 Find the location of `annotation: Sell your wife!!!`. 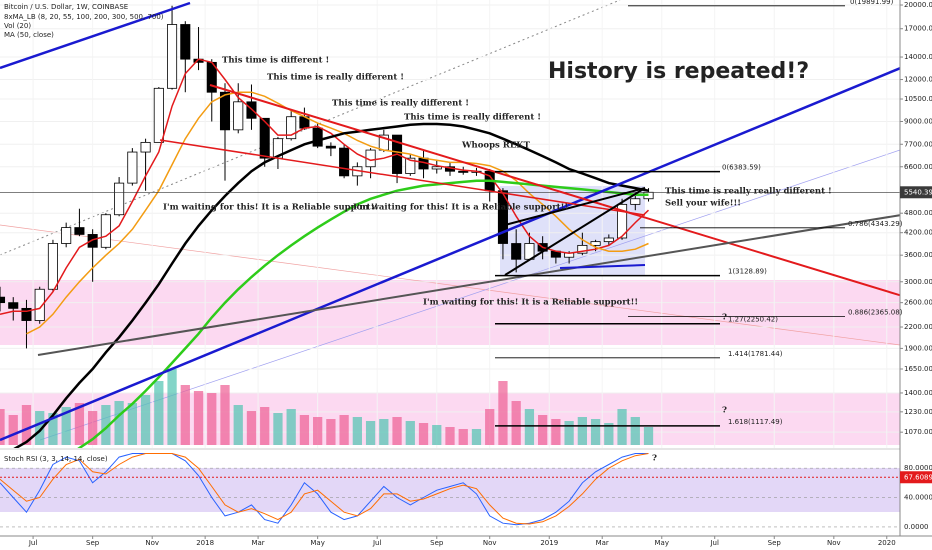

annotation: Sell your wife!!! is located at coordinates (703, 204).